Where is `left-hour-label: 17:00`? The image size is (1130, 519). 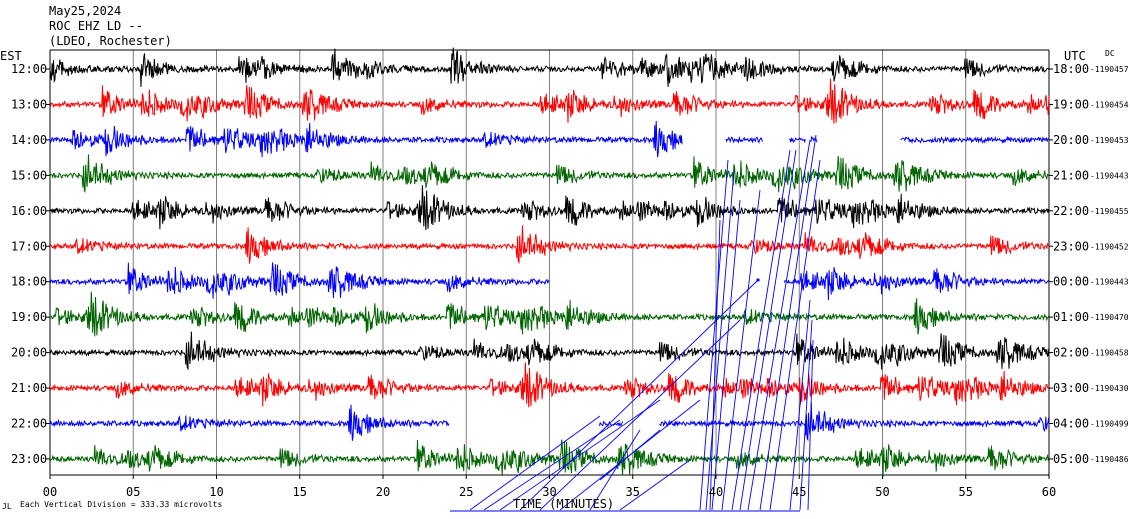 left-hour-label: 17:00 is located at coordinates (29, 246).